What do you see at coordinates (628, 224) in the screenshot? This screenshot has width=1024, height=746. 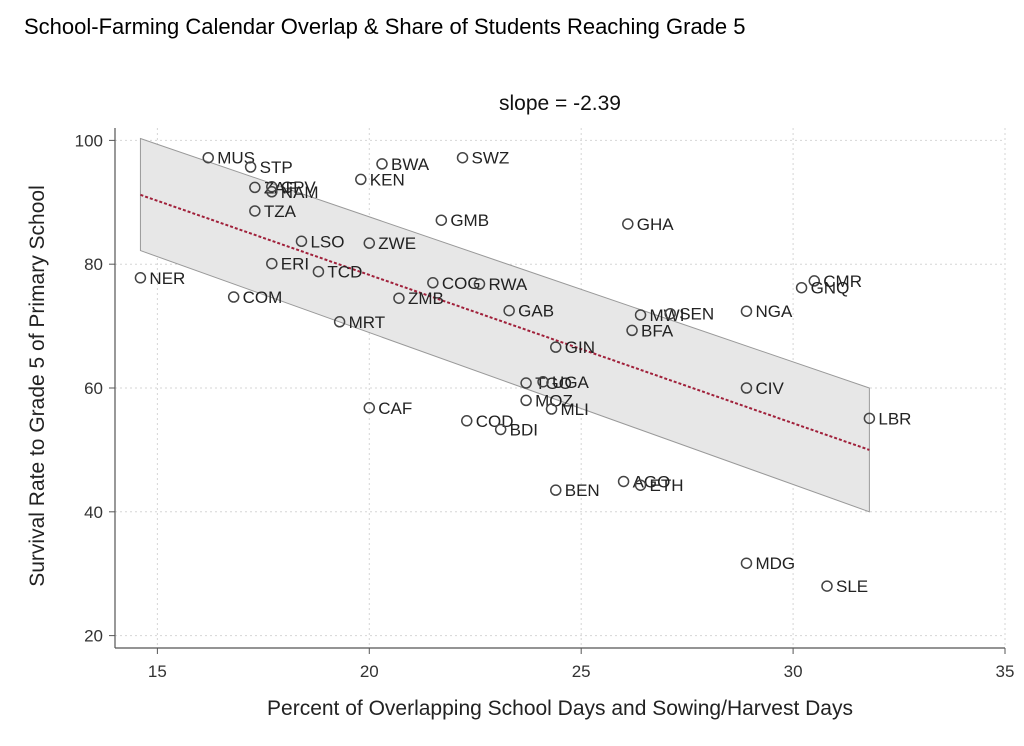 I see `data-point-gha` at bounding box center [628, 224].